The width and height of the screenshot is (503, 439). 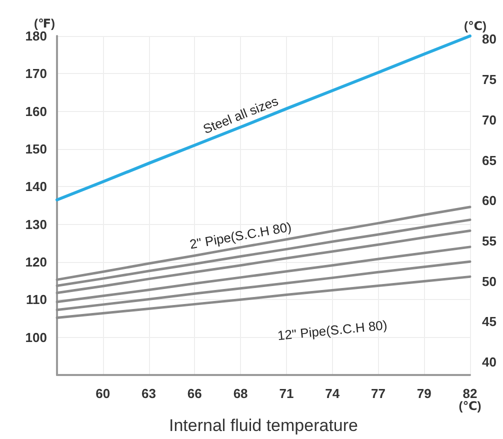 What do you see at coordinates (489, 241) in the screenshot?
I see `y2-tick-label: 55` at bounding box center [489, 241].